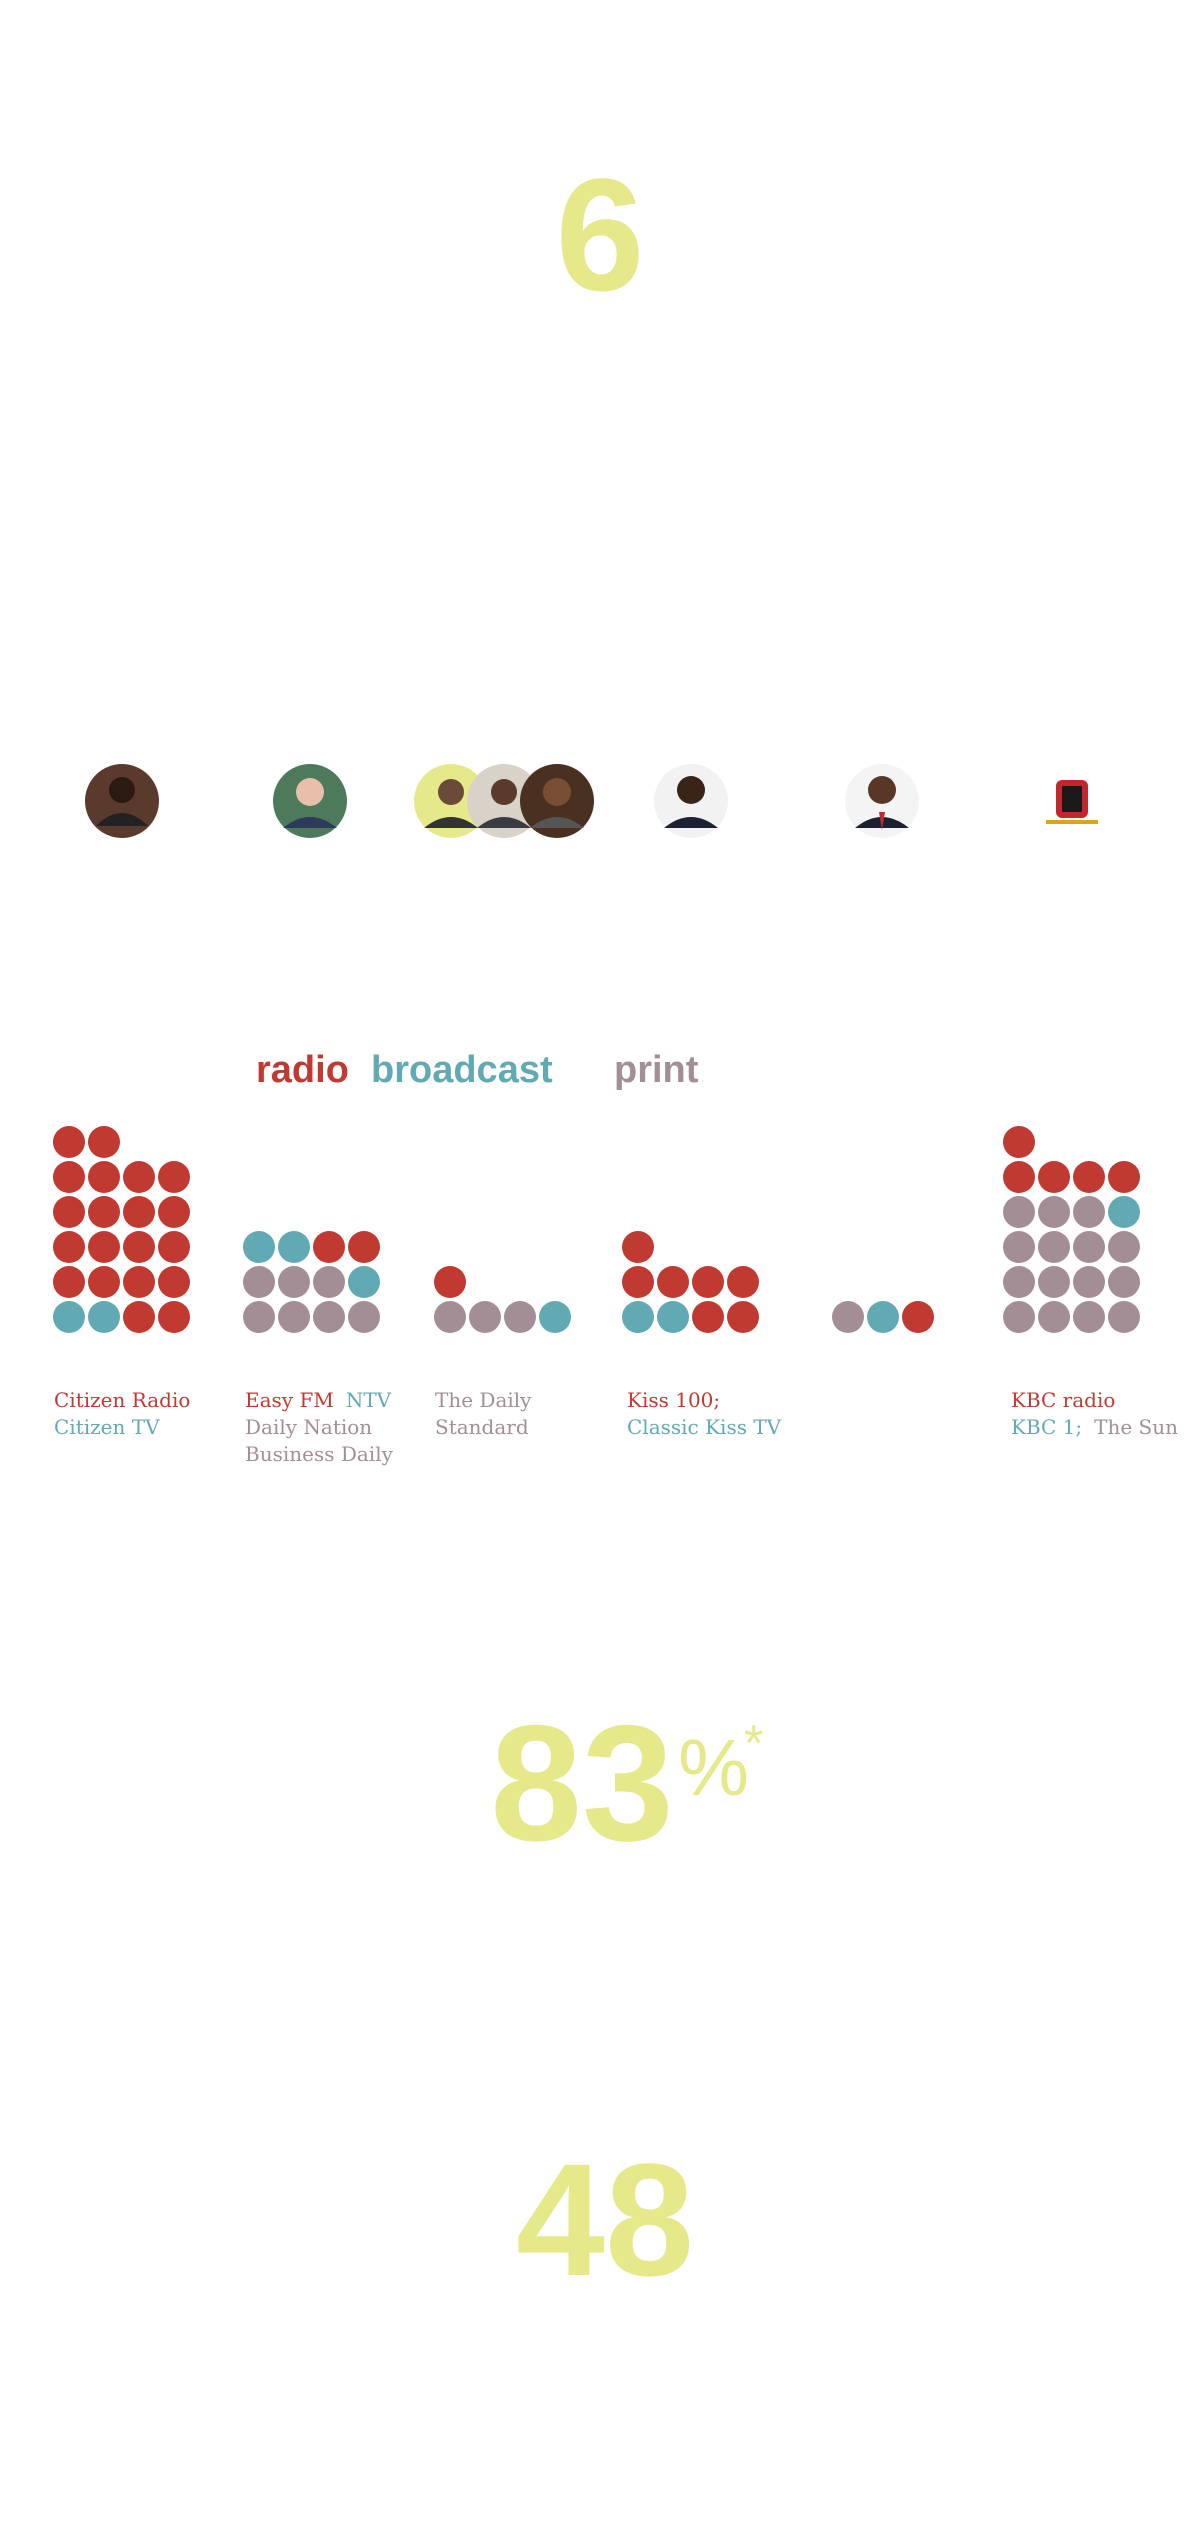 Image resolution: width=1200 pixels, height=2538 pixels. I want to click on legend-radio: radio, so click(302, 1070).